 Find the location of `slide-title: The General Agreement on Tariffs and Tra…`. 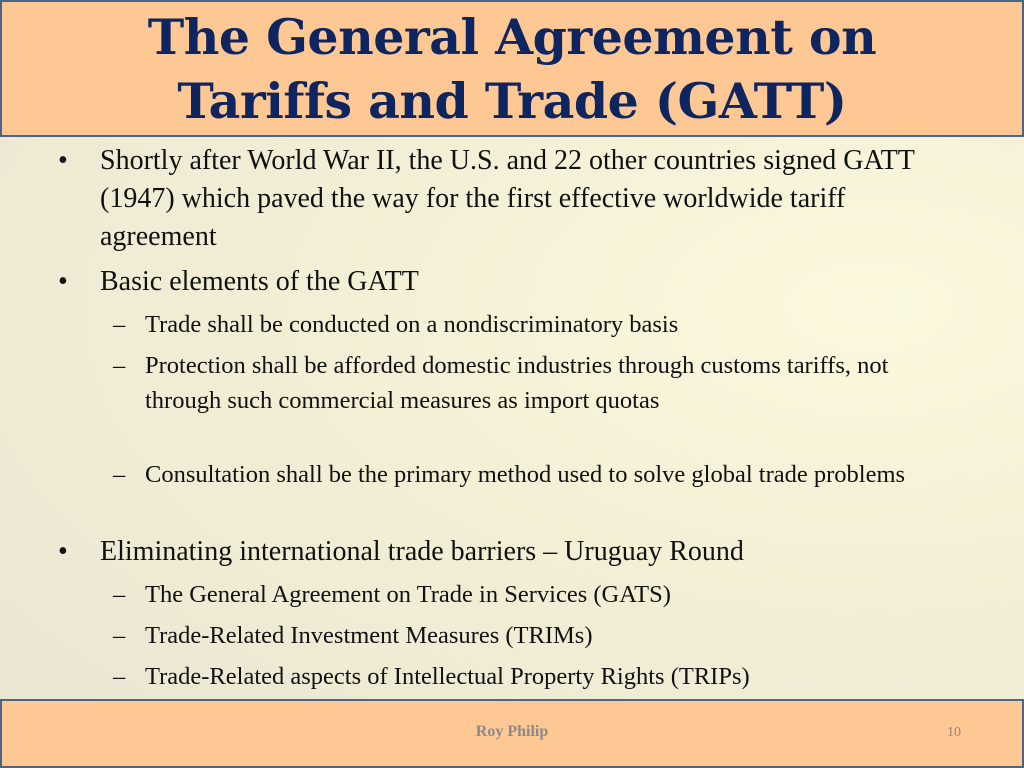

slide-title: The General Agreement on Tariffs and Tra… is located at coordinates (512, 69).